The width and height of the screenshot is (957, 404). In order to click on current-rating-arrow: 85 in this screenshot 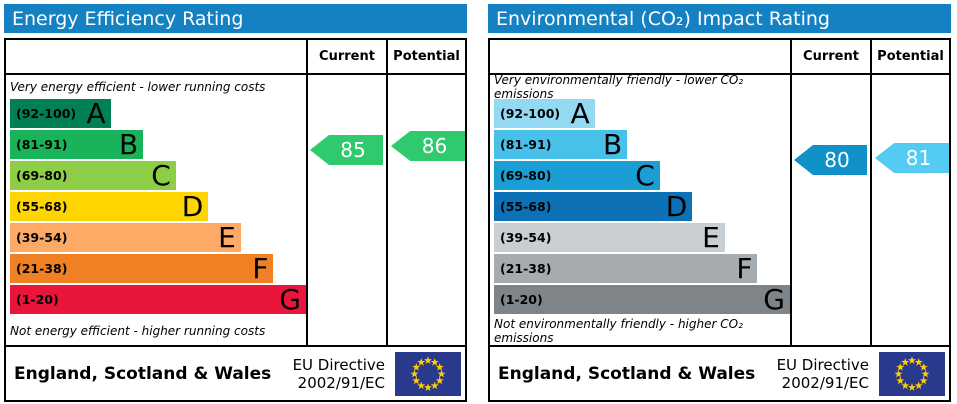, I will do `click(346, 150)`.